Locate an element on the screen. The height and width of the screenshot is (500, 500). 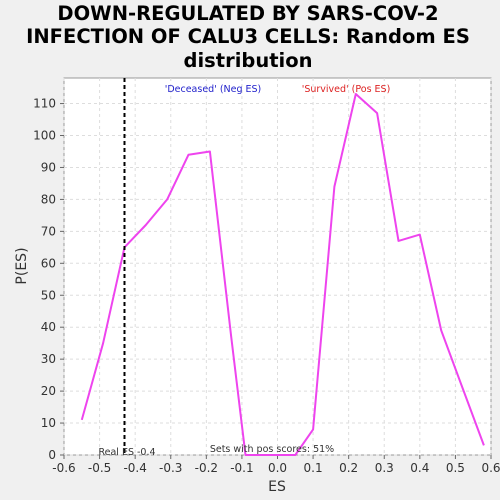
pos-scores-annotation: Sets with pos scores: 51% is located at coordinates (272, 449).